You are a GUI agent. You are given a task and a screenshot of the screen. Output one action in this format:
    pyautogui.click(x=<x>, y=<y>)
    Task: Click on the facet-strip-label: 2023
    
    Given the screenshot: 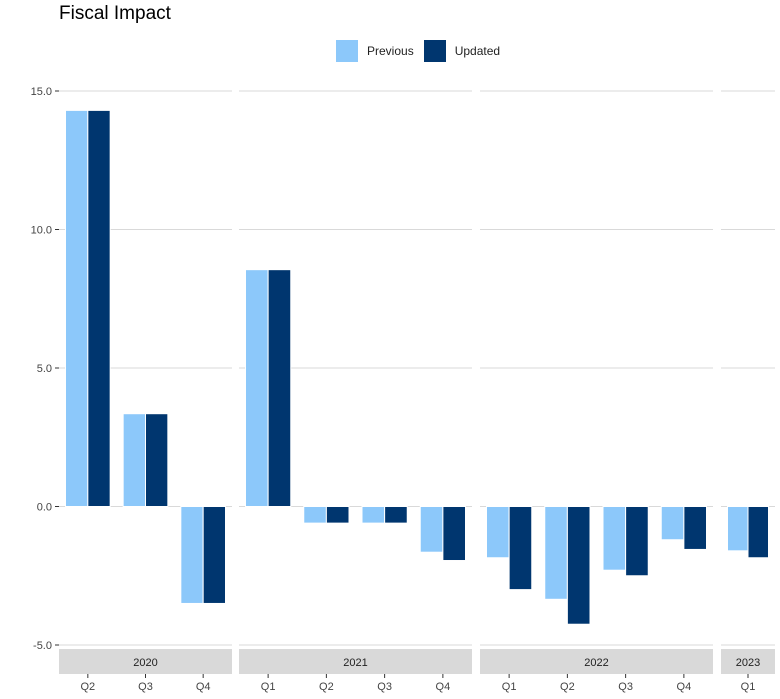 What is the action you would take?
    pyautogui.click(x=748, y=663)
    